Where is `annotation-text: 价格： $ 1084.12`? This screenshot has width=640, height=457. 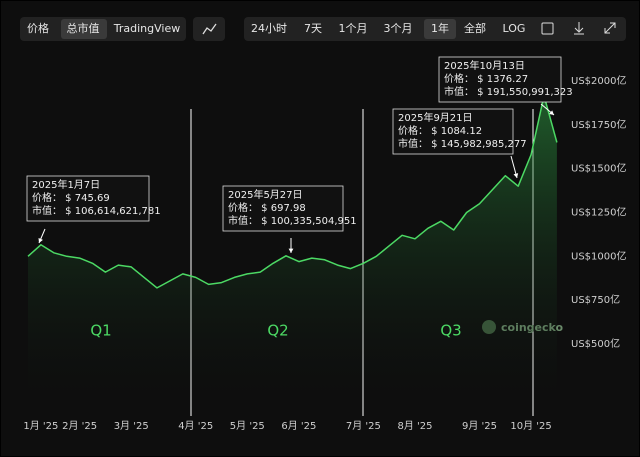 annotation-text: 价格： $ 1084.12 is located at coordinates (440, 130).